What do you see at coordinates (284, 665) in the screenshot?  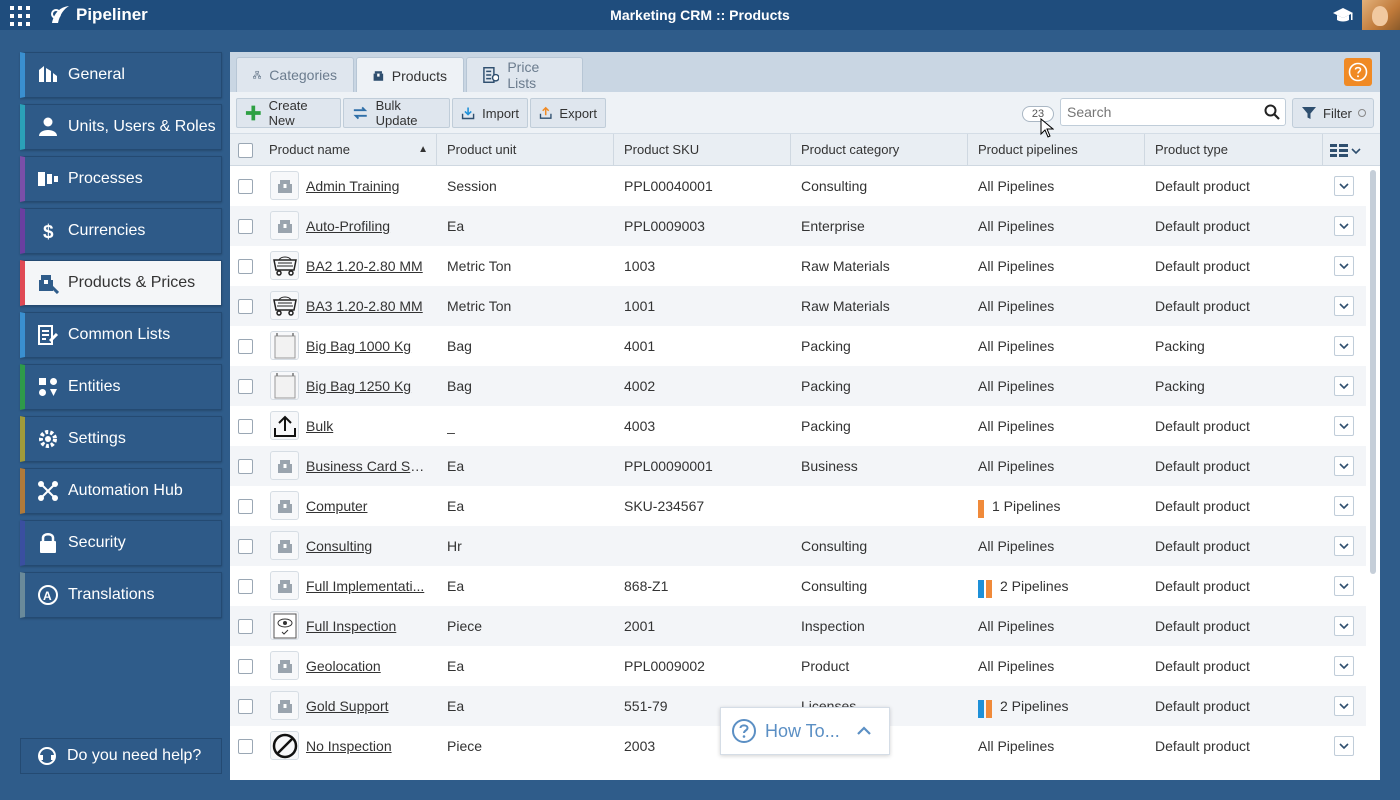 I see `product-image` at bounding box center [284, 665].